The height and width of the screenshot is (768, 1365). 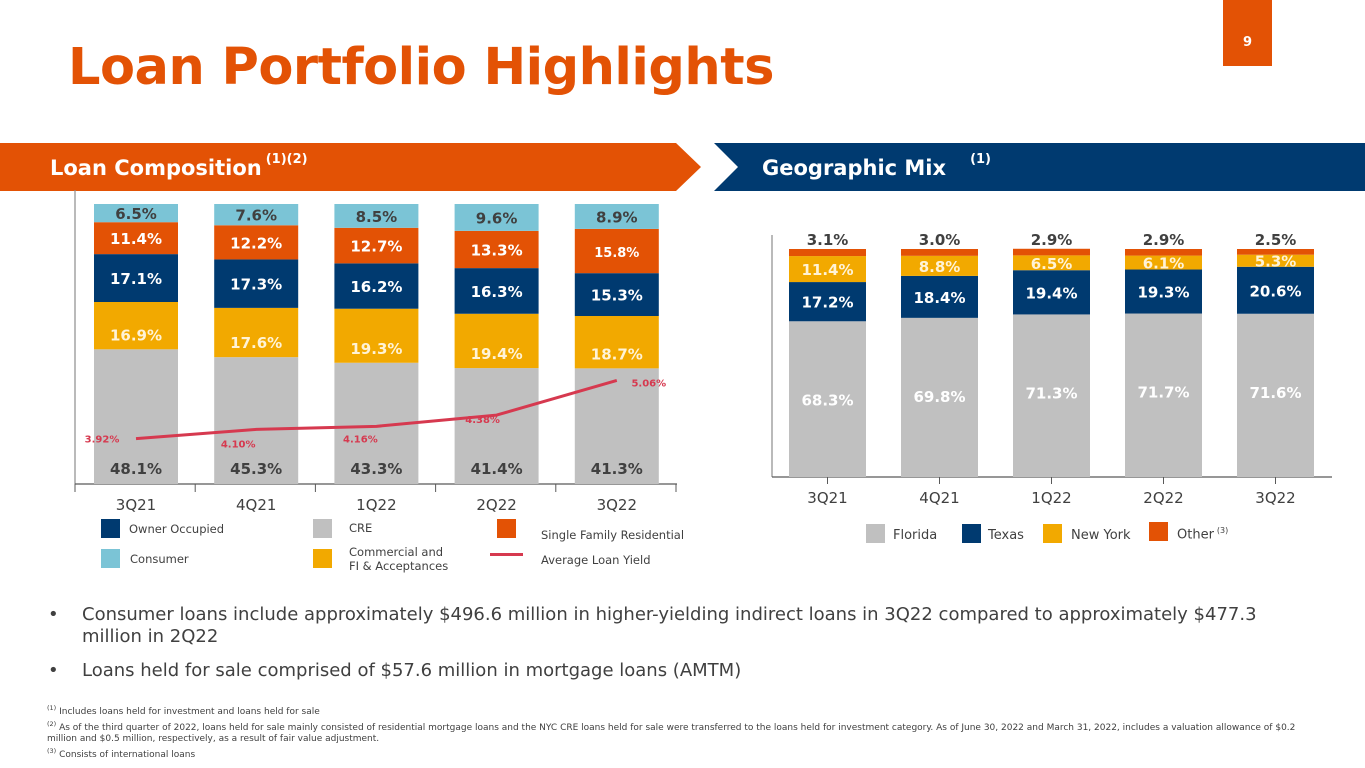 What do you see at coordinates (1006, 535) in the screenshot?
I see `legend-label-texas: Texas` at bounding box center [1006, 535].